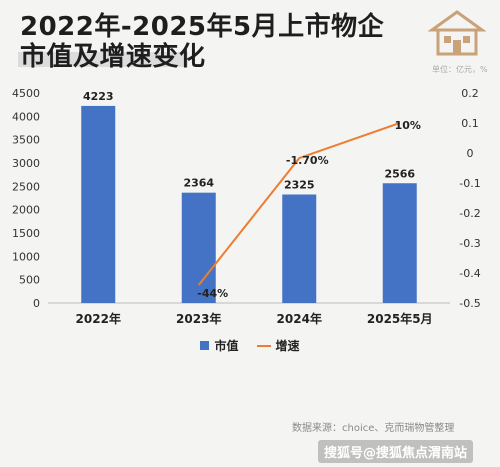 Image resolution: width=500 pixels, height=467 pixels. What do you see at coordinates (26, 140) in the screenshot?
I see `y-left-tick-label: 3500` at bounding box center [26, 140].